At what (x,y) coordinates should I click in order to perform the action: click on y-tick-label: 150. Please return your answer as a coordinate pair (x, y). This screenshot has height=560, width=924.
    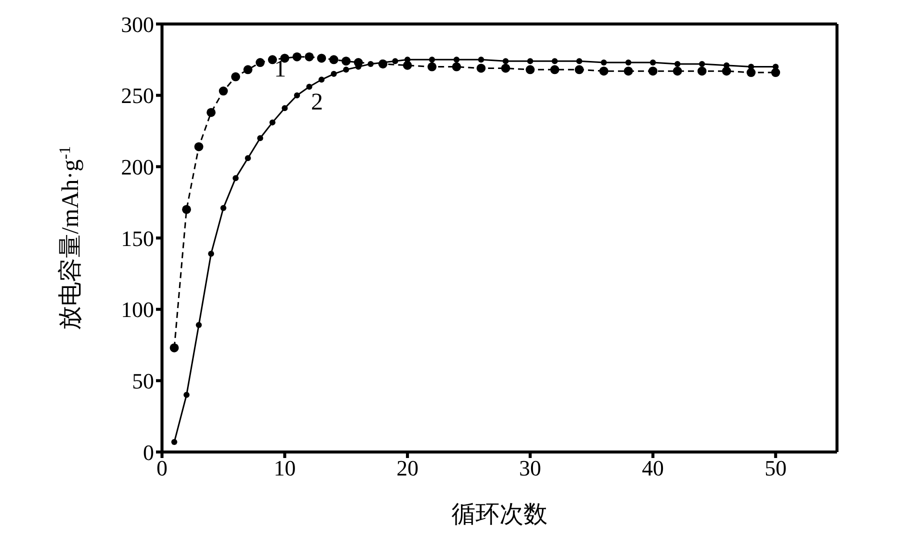
    Looking at the image, I should click on (137, 238).